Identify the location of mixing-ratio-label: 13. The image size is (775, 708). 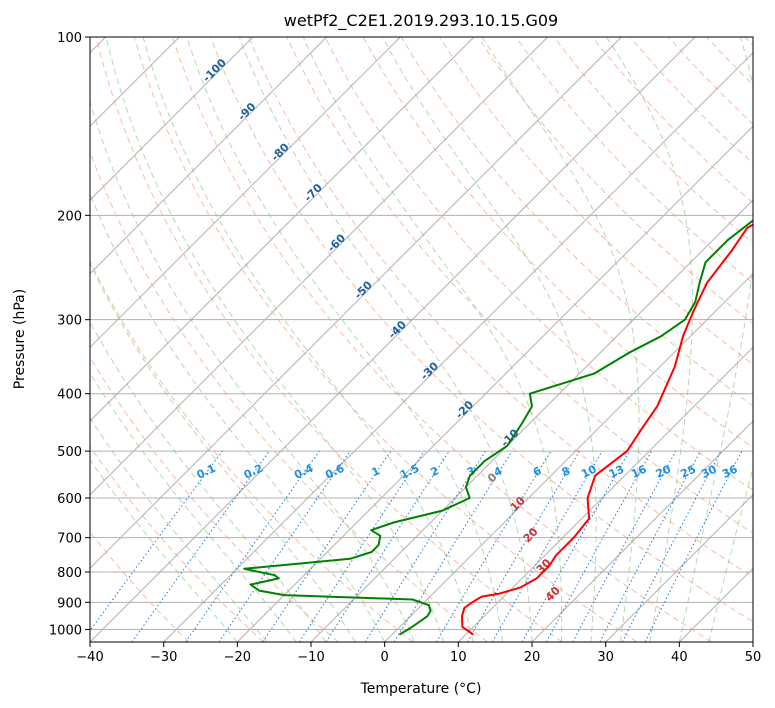
(616, 472).